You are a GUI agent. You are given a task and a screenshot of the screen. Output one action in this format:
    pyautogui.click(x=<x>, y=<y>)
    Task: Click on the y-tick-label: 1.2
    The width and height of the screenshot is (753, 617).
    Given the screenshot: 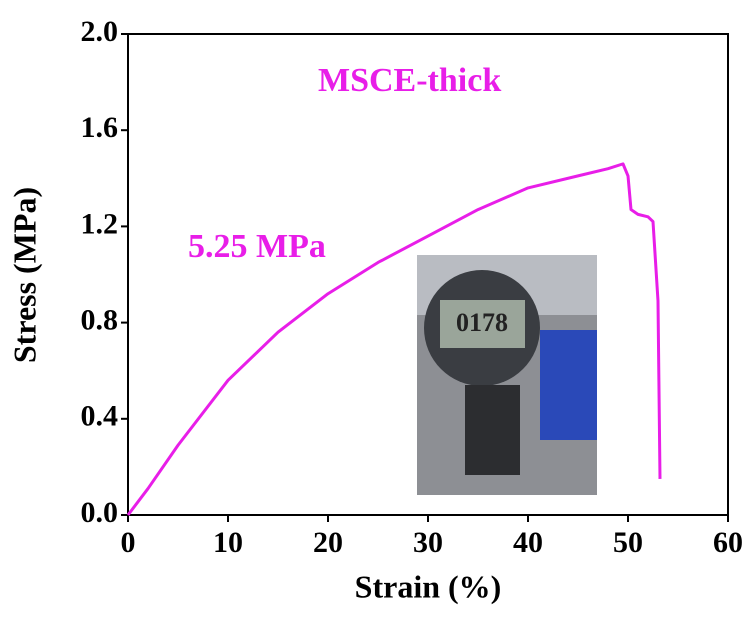 What is the action you would take?
    pyautogui.click(x=100, y=223)
    